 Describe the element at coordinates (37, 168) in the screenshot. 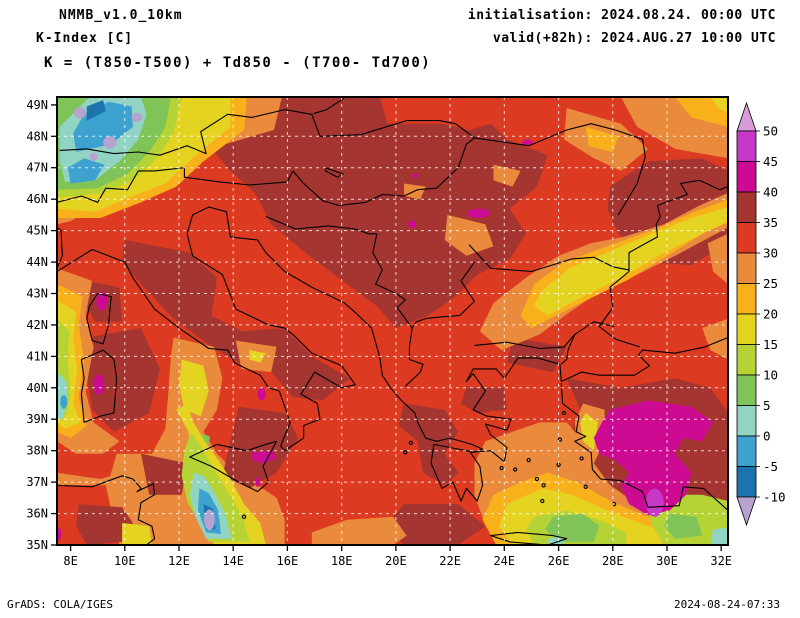

I see `y-tick-label: 47N` at that location.